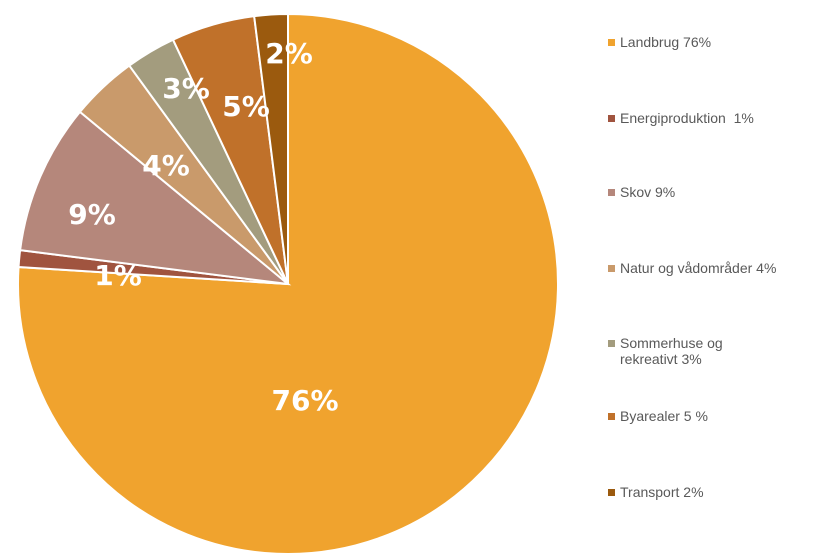 Image resolution: width=825 pixels, height=555 pixels. What do you see at coordinates (716, 42) in the screenshot?
I see `legend-item: Landbrug 76%` at bounding box center [716, 42].